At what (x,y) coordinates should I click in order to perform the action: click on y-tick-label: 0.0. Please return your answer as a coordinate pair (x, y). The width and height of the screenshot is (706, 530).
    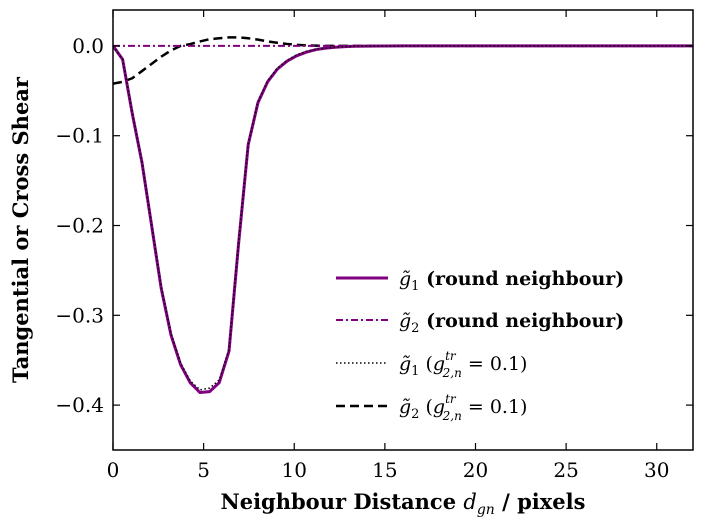
    Looking at the image, I should click on (88, 46).